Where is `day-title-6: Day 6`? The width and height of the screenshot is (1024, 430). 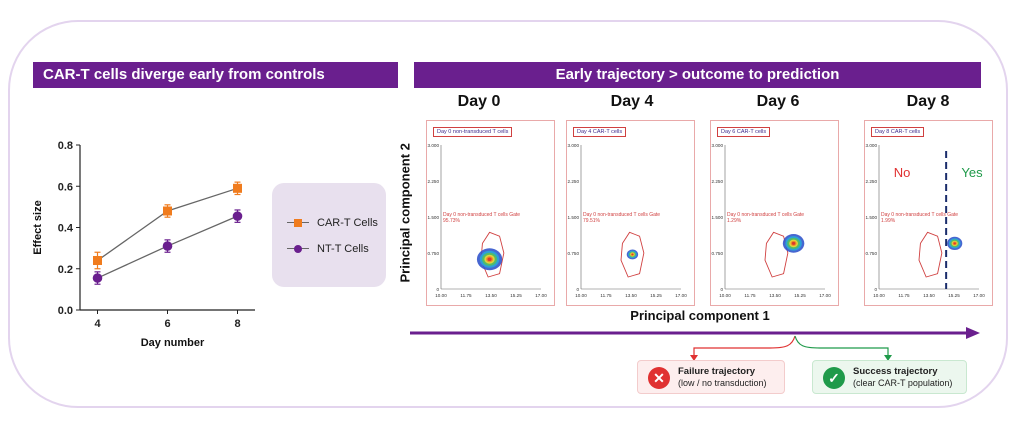 day-title-6: Day 6 is located at coordinates (778, 101).